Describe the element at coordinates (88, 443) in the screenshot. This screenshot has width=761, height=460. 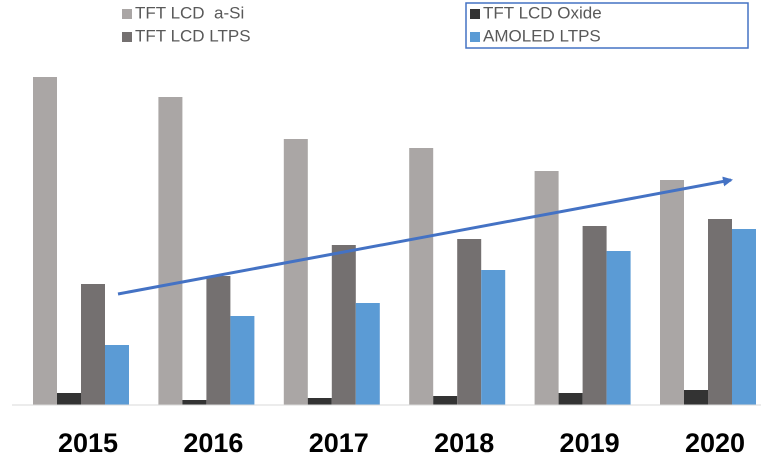
I see `x-tick-label: 2015` at that location.